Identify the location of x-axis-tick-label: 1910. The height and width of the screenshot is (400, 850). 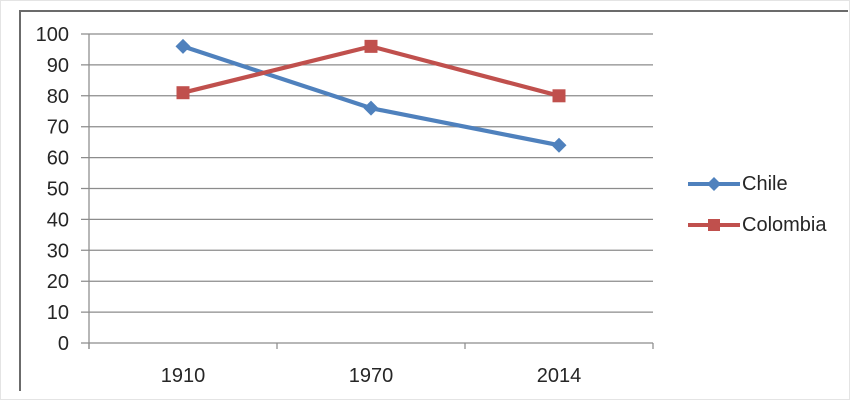
(183, 376).